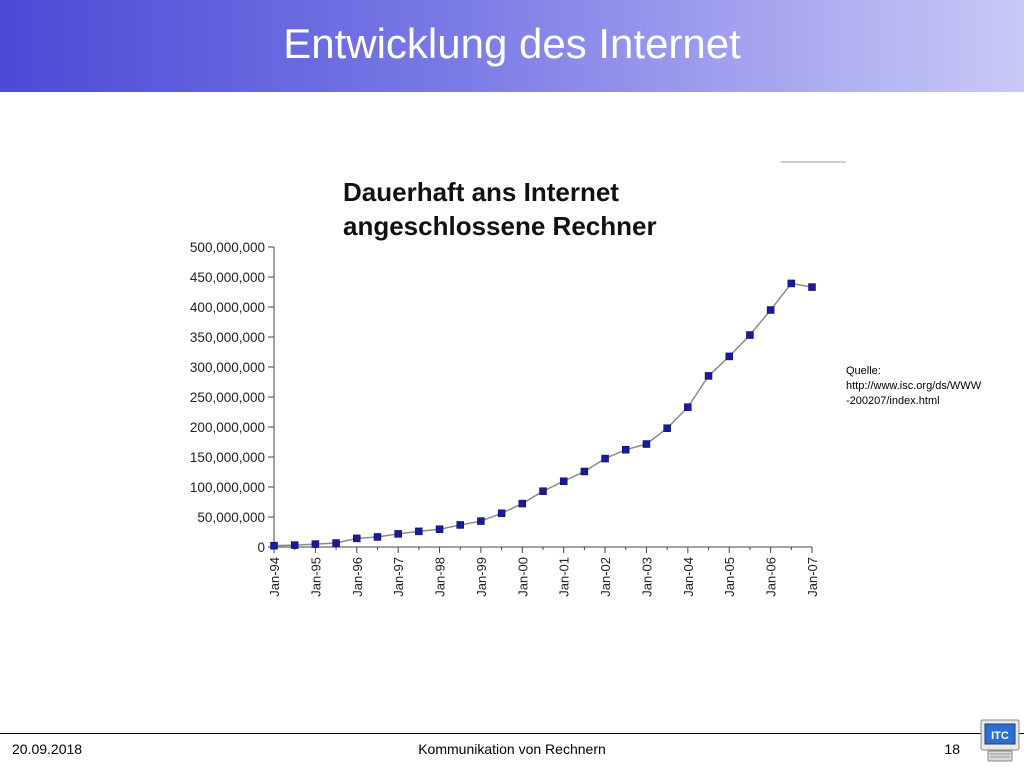 This screenshot has width=1024, height=768. What do you see at coordinates (315, 577) in the screenshot?
I see `x-tick-label: Jan-95` at bounding box center [315, 577].